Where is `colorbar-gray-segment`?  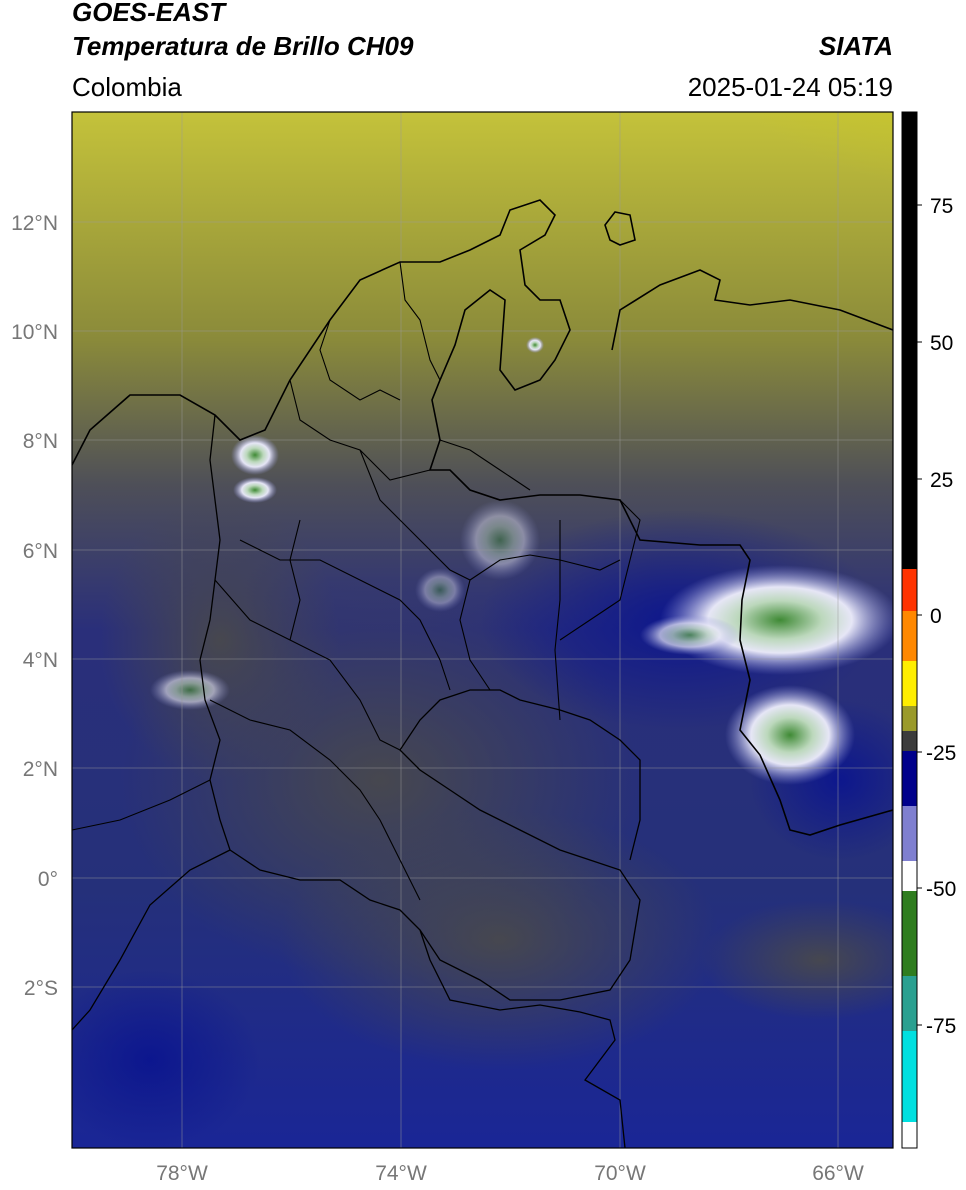 colorbar-gray-segment is located at coordinates (909, 741).